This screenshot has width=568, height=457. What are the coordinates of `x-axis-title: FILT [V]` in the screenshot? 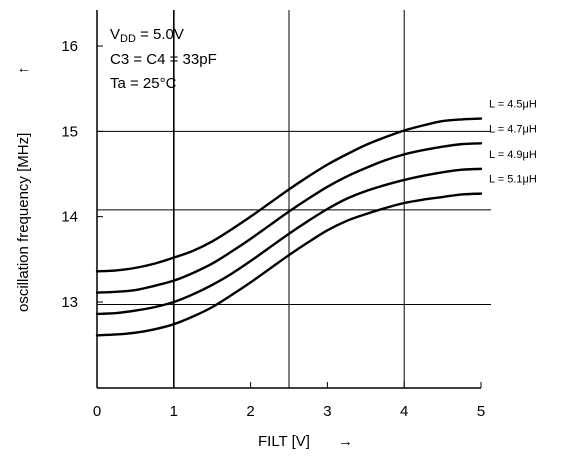 It's located at (284, 441).